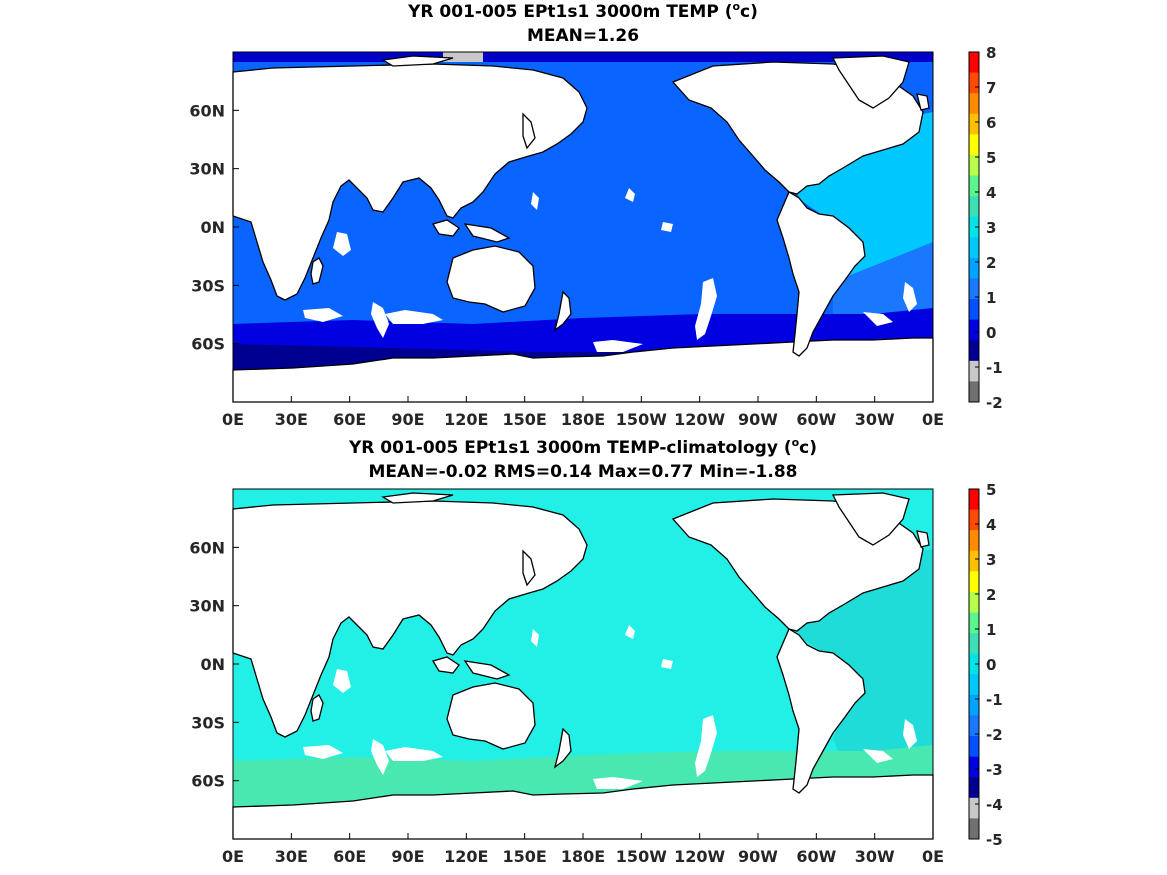 This screenshot has height=875, width=1167. Describe the element at coordinates (583, 472) in the screenshot. I see `panel-bottom-subtitle: MEAN=-0.02 RMS=0.14 Max=0.77 Min=-1.88` at that location.